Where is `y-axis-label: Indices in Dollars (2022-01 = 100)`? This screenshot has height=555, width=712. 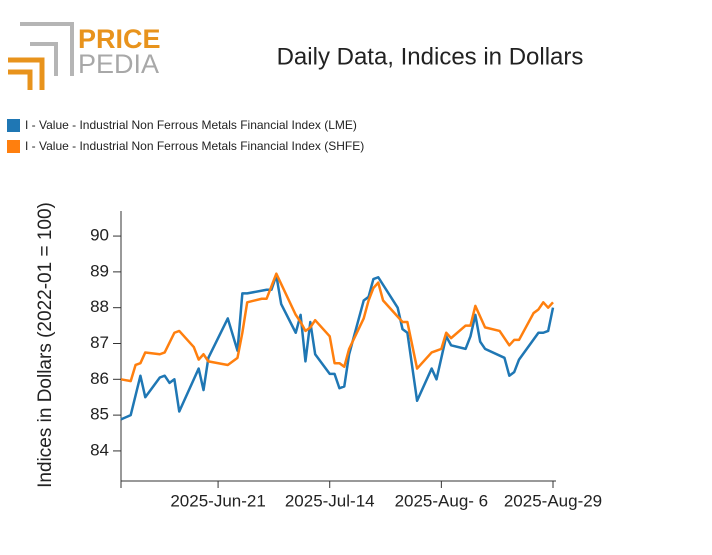 y-axis-label: Indices in Dollars (2022-01 = 100) is located at coordinates (45, 345).